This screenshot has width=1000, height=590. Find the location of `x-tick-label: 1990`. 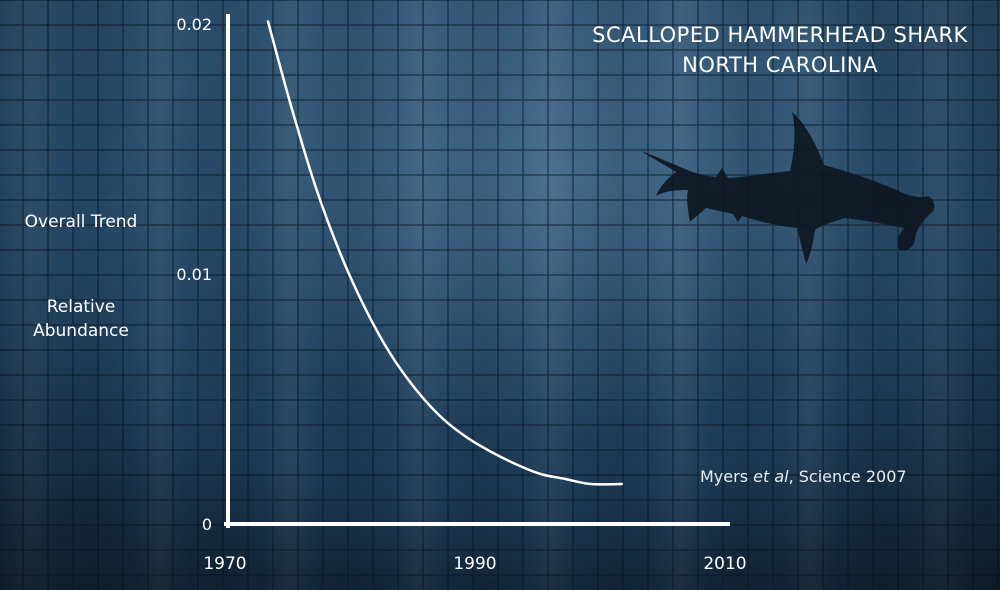

x-tick-label: 1990 is located at coordinates (474, 564).